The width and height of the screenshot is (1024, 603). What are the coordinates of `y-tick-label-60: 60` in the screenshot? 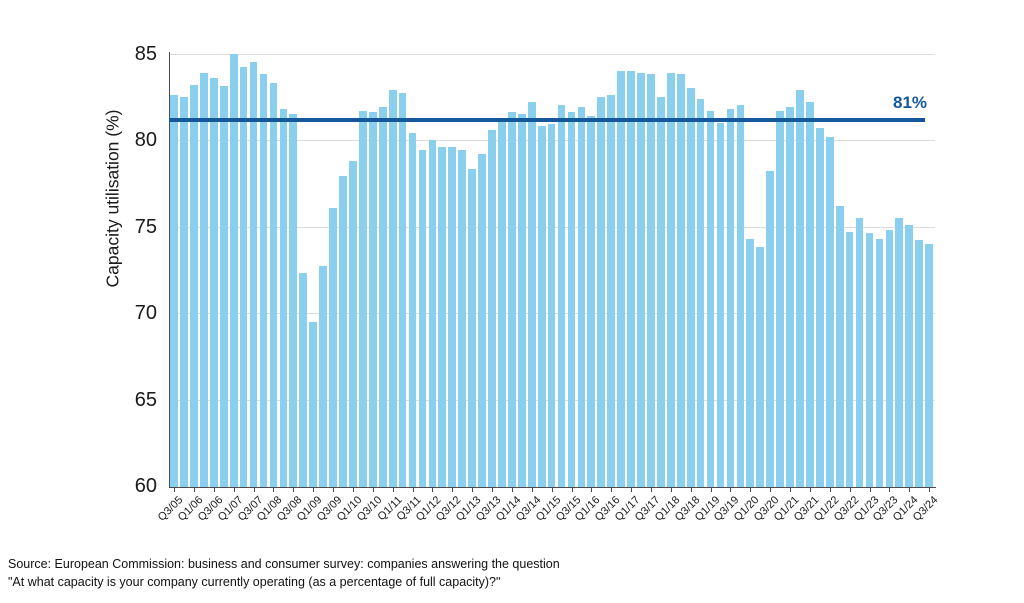 It's located at (145, 486).